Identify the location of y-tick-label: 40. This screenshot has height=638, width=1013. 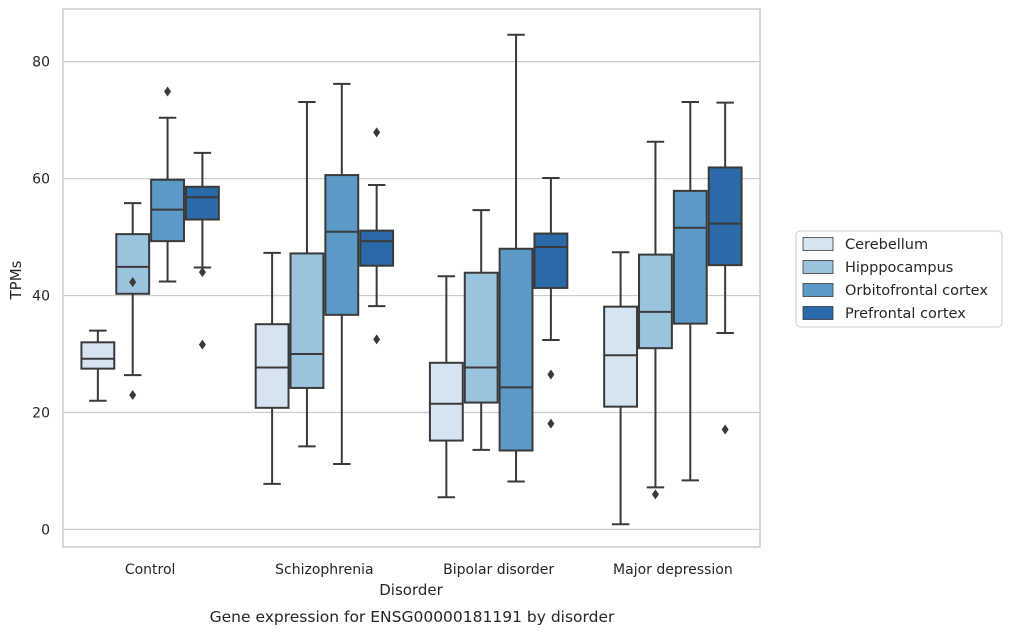
(41, 297).